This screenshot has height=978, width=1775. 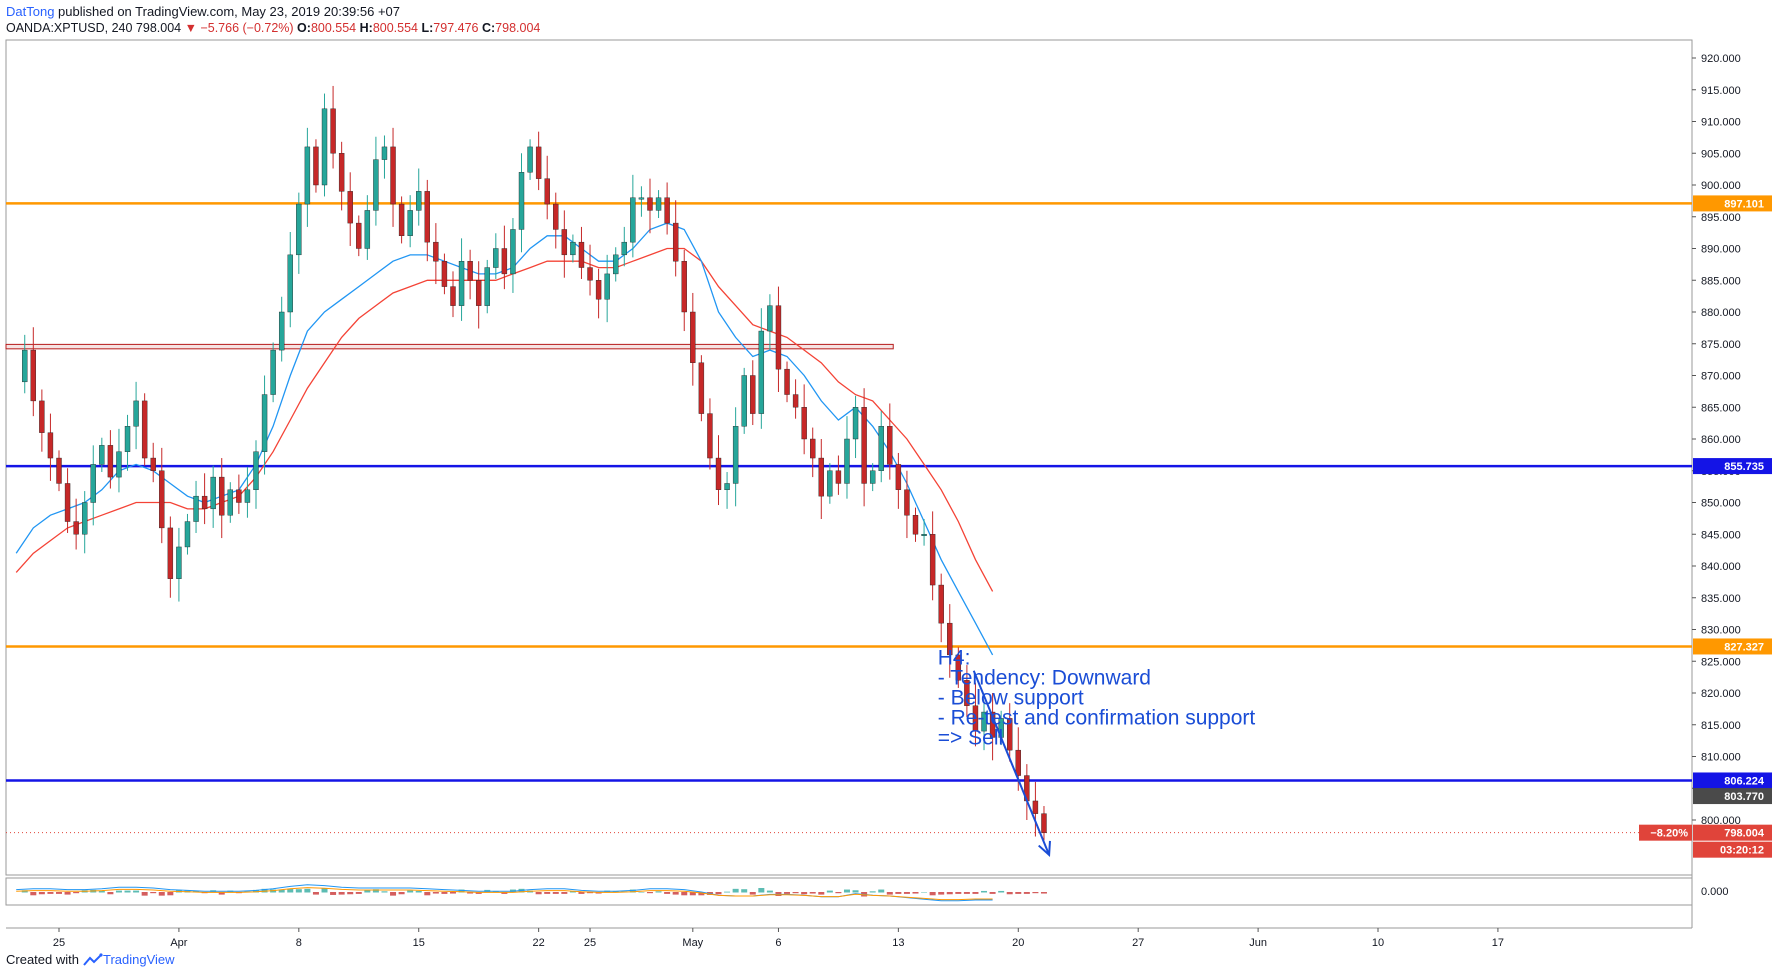 I want to click on price-tick-label: 895.000, so click(x=1721, y=218).